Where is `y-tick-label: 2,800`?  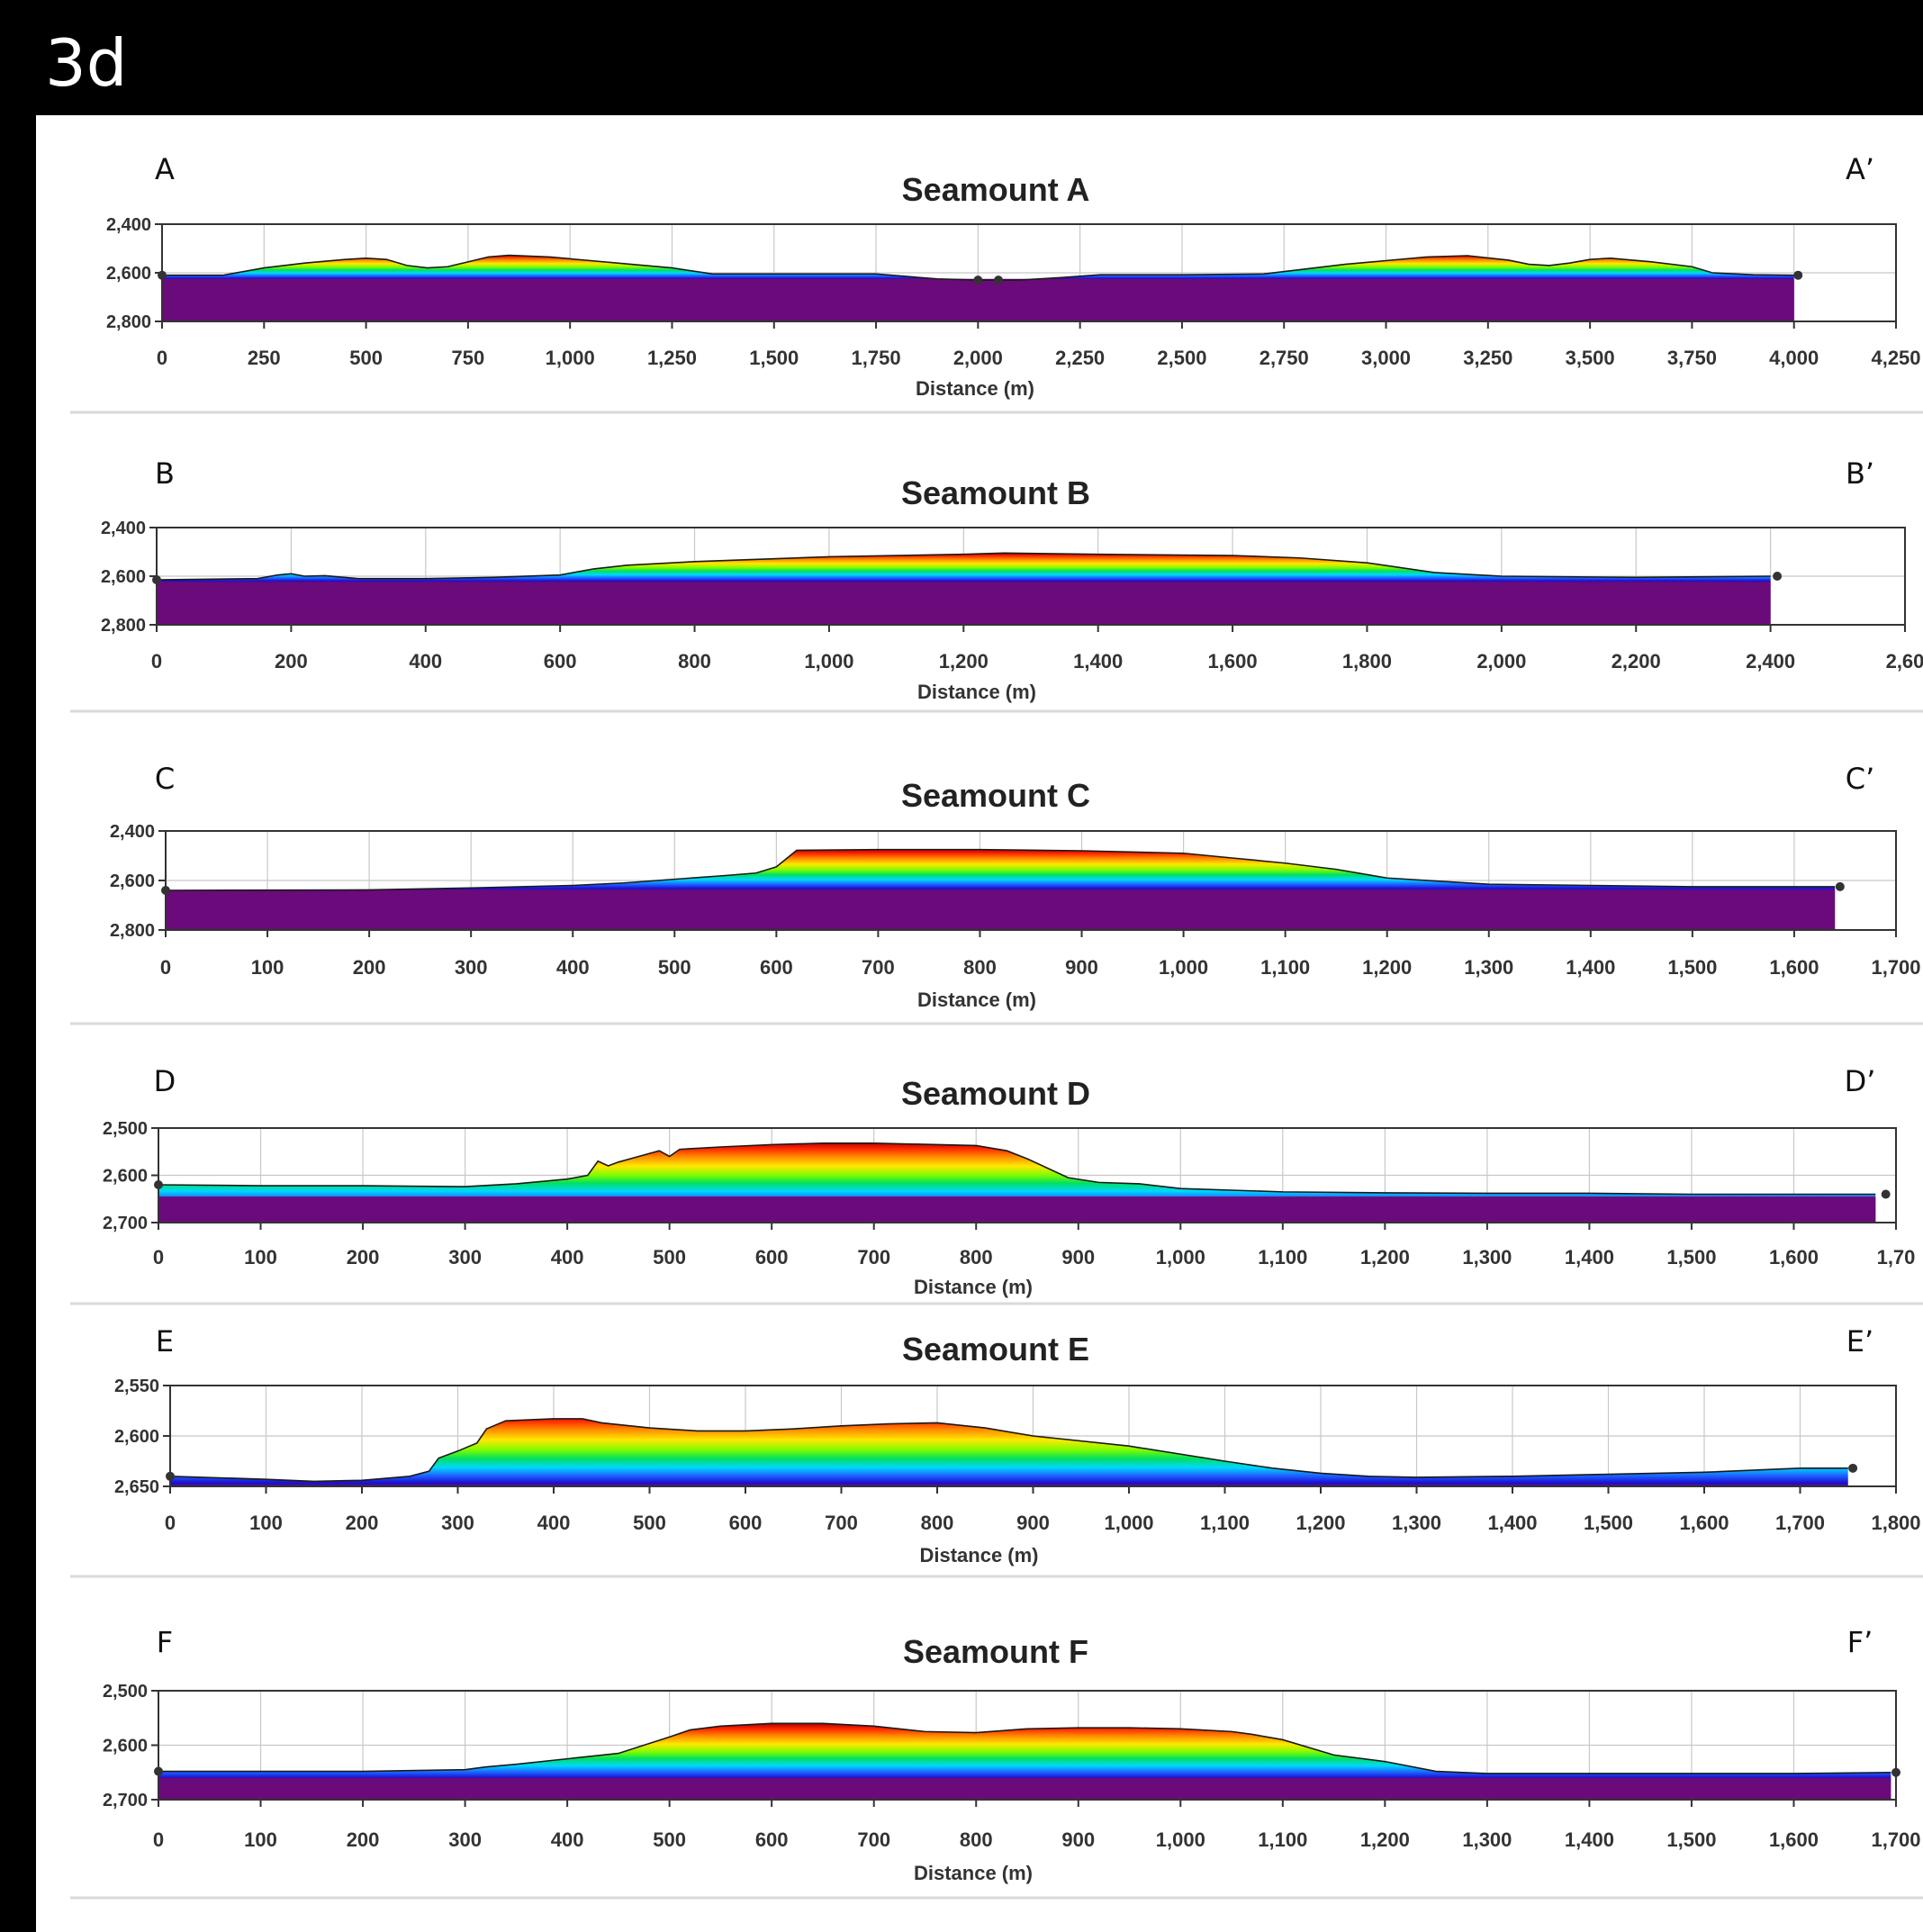 y-tick-label: 2,800 is located at coordinates (123, 626).